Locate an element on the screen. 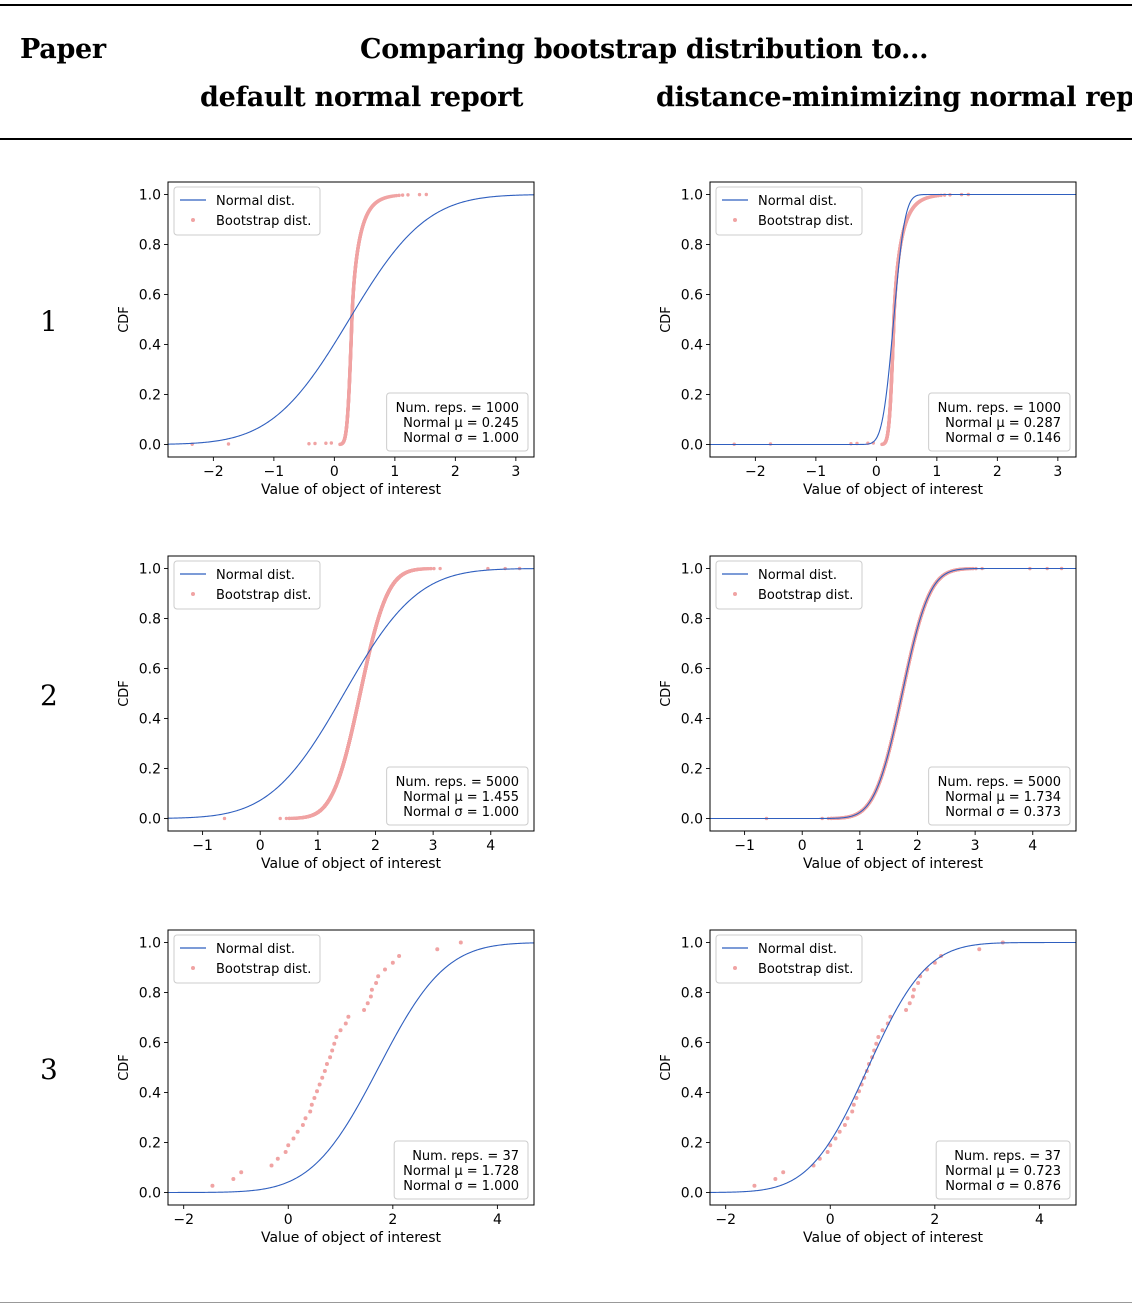 The width and height of the screenshot is (1132, 1305). x-tick-label: 4 is located at coordinates (490, 846).